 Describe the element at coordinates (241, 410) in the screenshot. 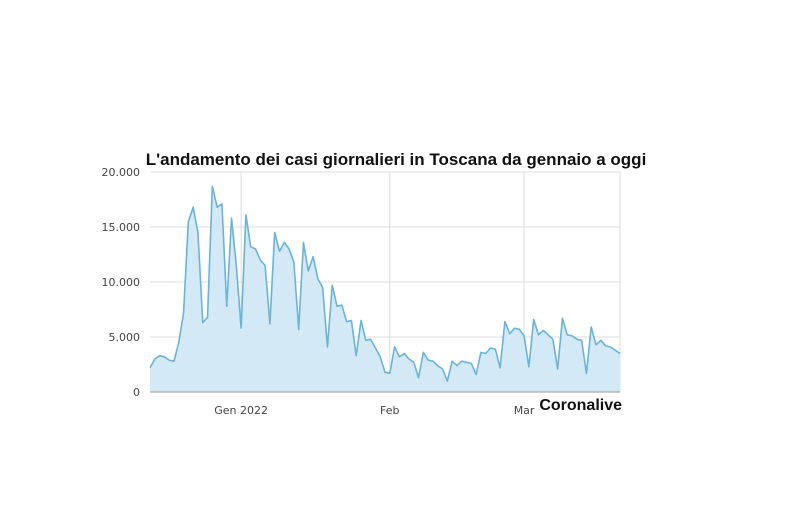

I see `x-tick-label: Gen 2022` at that location.